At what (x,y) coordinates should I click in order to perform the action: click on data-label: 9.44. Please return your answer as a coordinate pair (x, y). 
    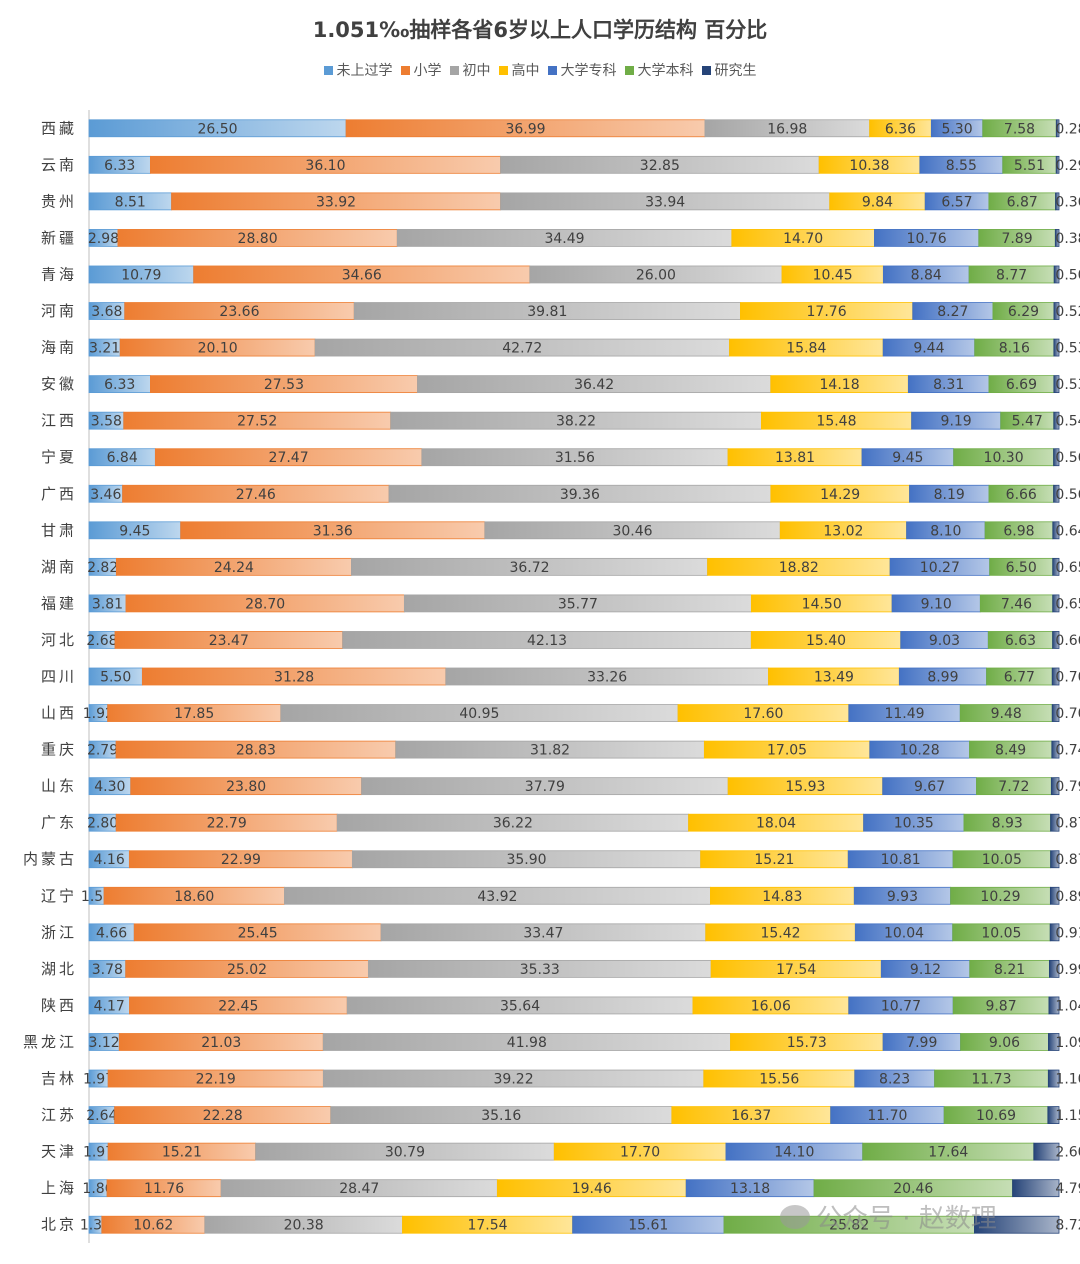
    Looking at the image, I should click on (928, 349).